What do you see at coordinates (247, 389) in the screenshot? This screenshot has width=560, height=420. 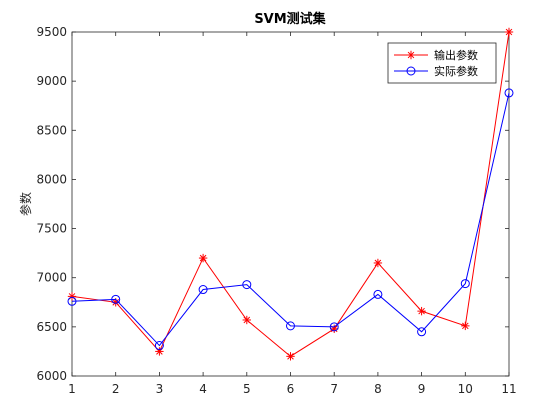 I see `x-tick-label: 5` at bounding box center [247, 389].